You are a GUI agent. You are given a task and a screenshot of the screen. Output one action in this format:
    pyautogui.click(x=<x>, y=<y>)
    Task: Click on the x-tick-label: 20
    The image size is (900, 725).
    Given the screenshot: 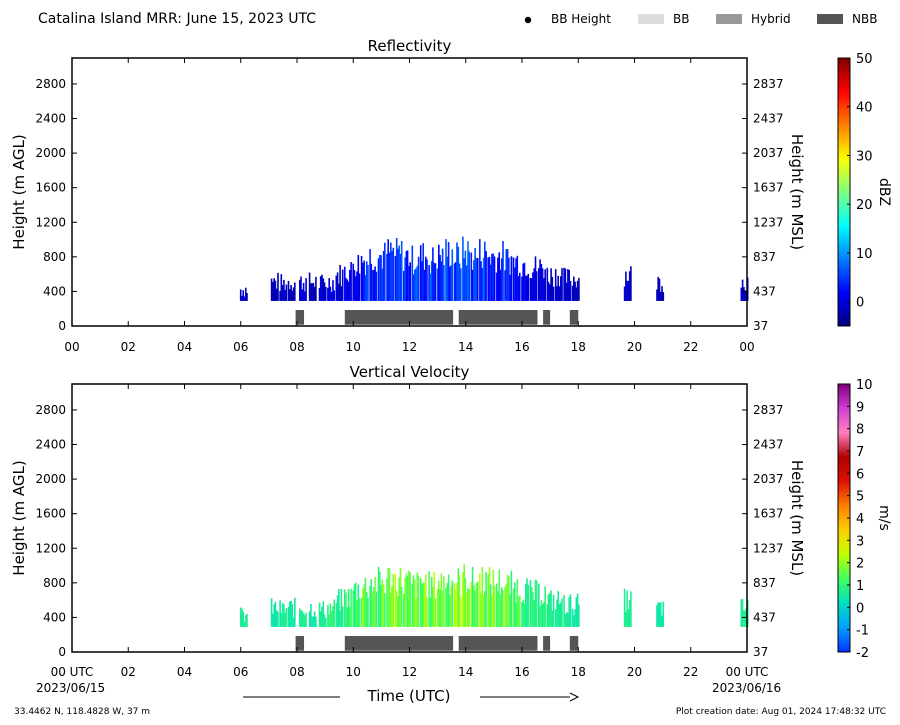 What is the action you would take?
    pyautogui.click(x=634, y=347)
    